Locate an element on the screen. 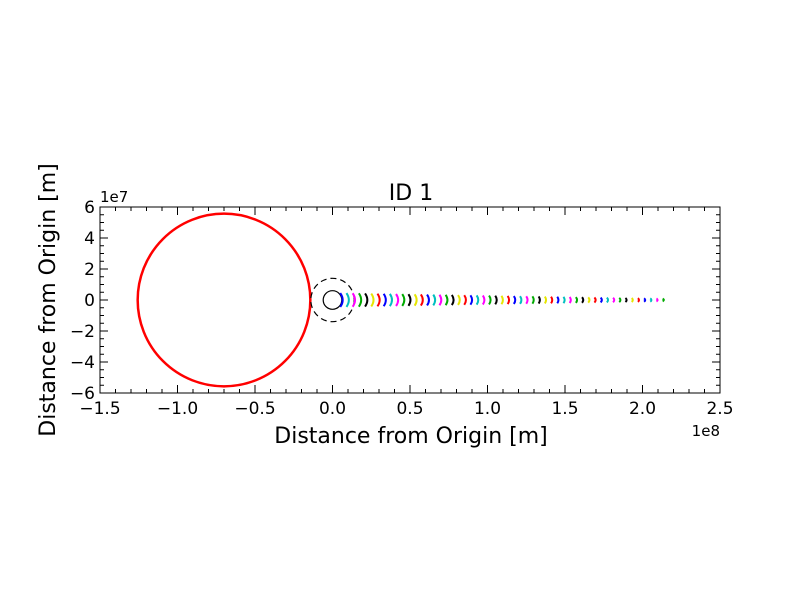 This screenshot has height=600, width=800. x-tick-label: −0.5 is located at coordinates (254, 409).